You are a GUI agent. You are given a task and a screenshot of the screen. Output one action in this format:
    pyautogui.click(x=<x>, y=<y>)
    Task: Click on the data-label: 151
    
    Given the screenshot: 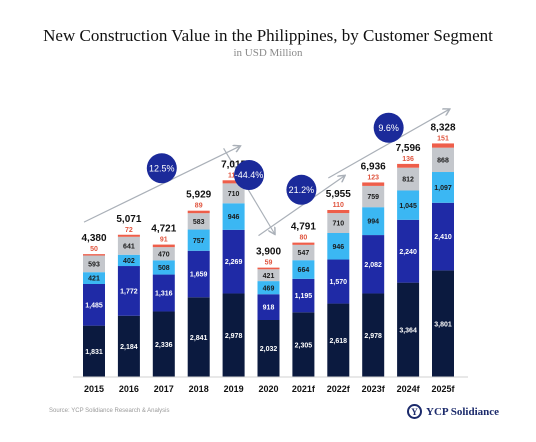 What is the action you would take?
    pyautogui.click(x=443, y=138)
    